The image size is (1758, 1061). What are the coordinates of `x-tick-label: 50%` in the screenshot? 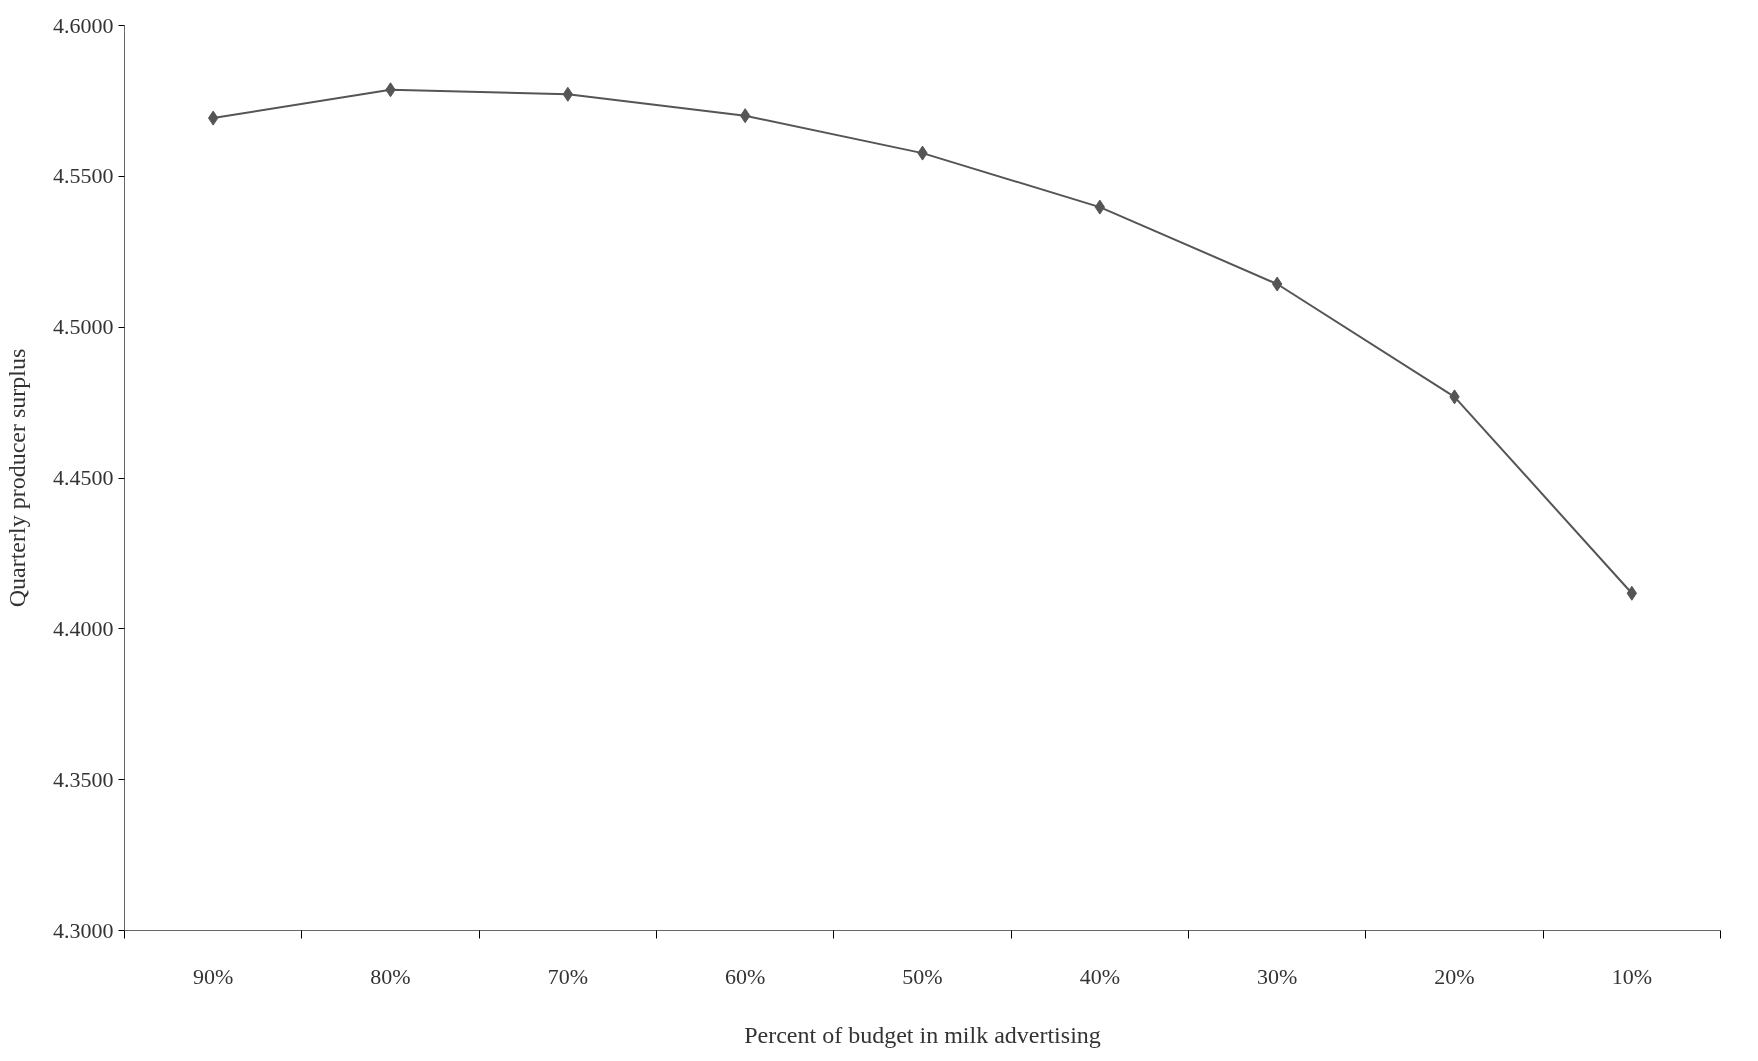 It's located at (922, 976).